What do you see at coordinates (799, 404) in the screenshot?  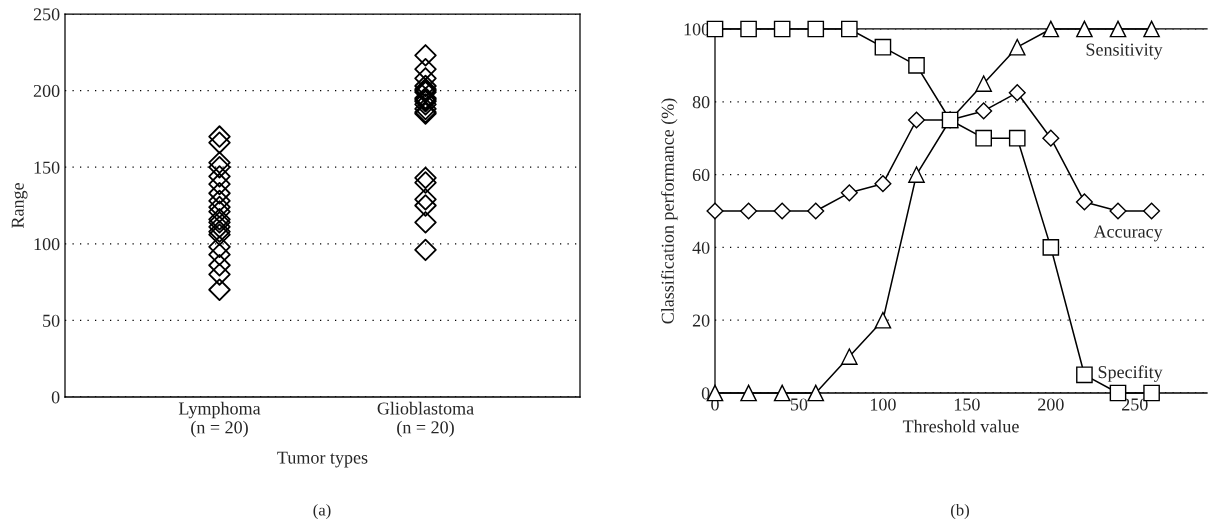 I see `x-tick-label: 50` at bounding box center [799, 404].